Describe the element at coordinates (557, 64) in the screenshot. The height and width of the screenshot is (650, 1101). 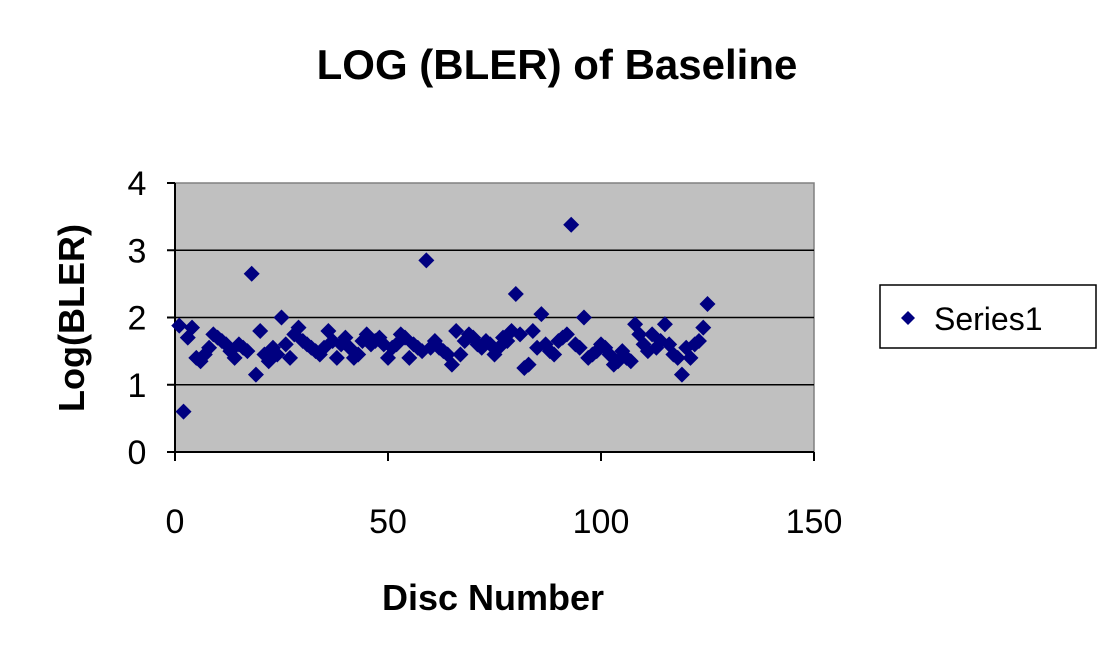
I see `chart-title: LOG (BLER) of Baseline` at that location.